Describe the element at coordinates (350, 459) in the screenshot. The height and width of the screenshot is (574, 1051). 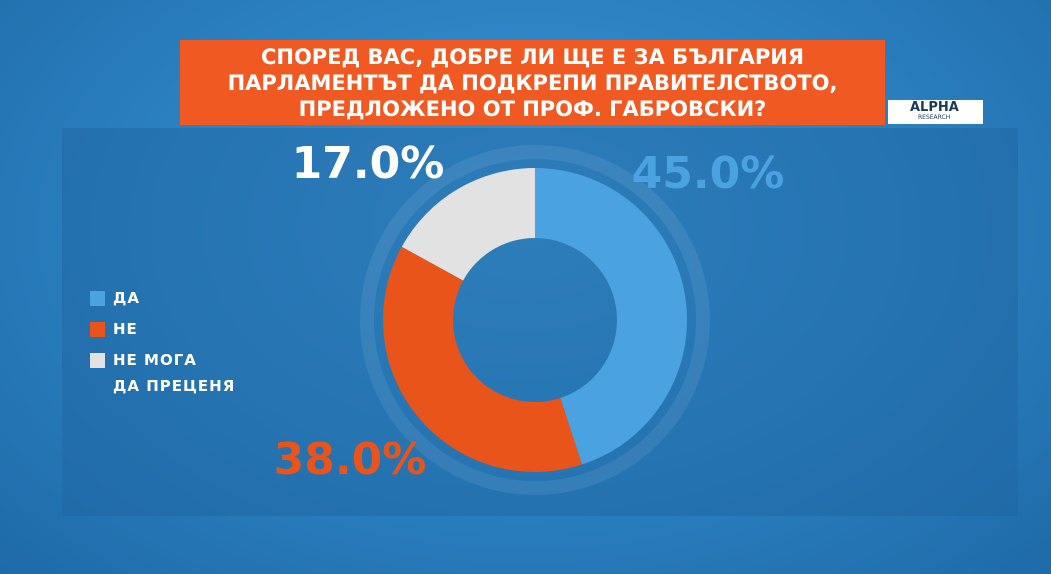
I see `data-label: 38.0%` at that location.